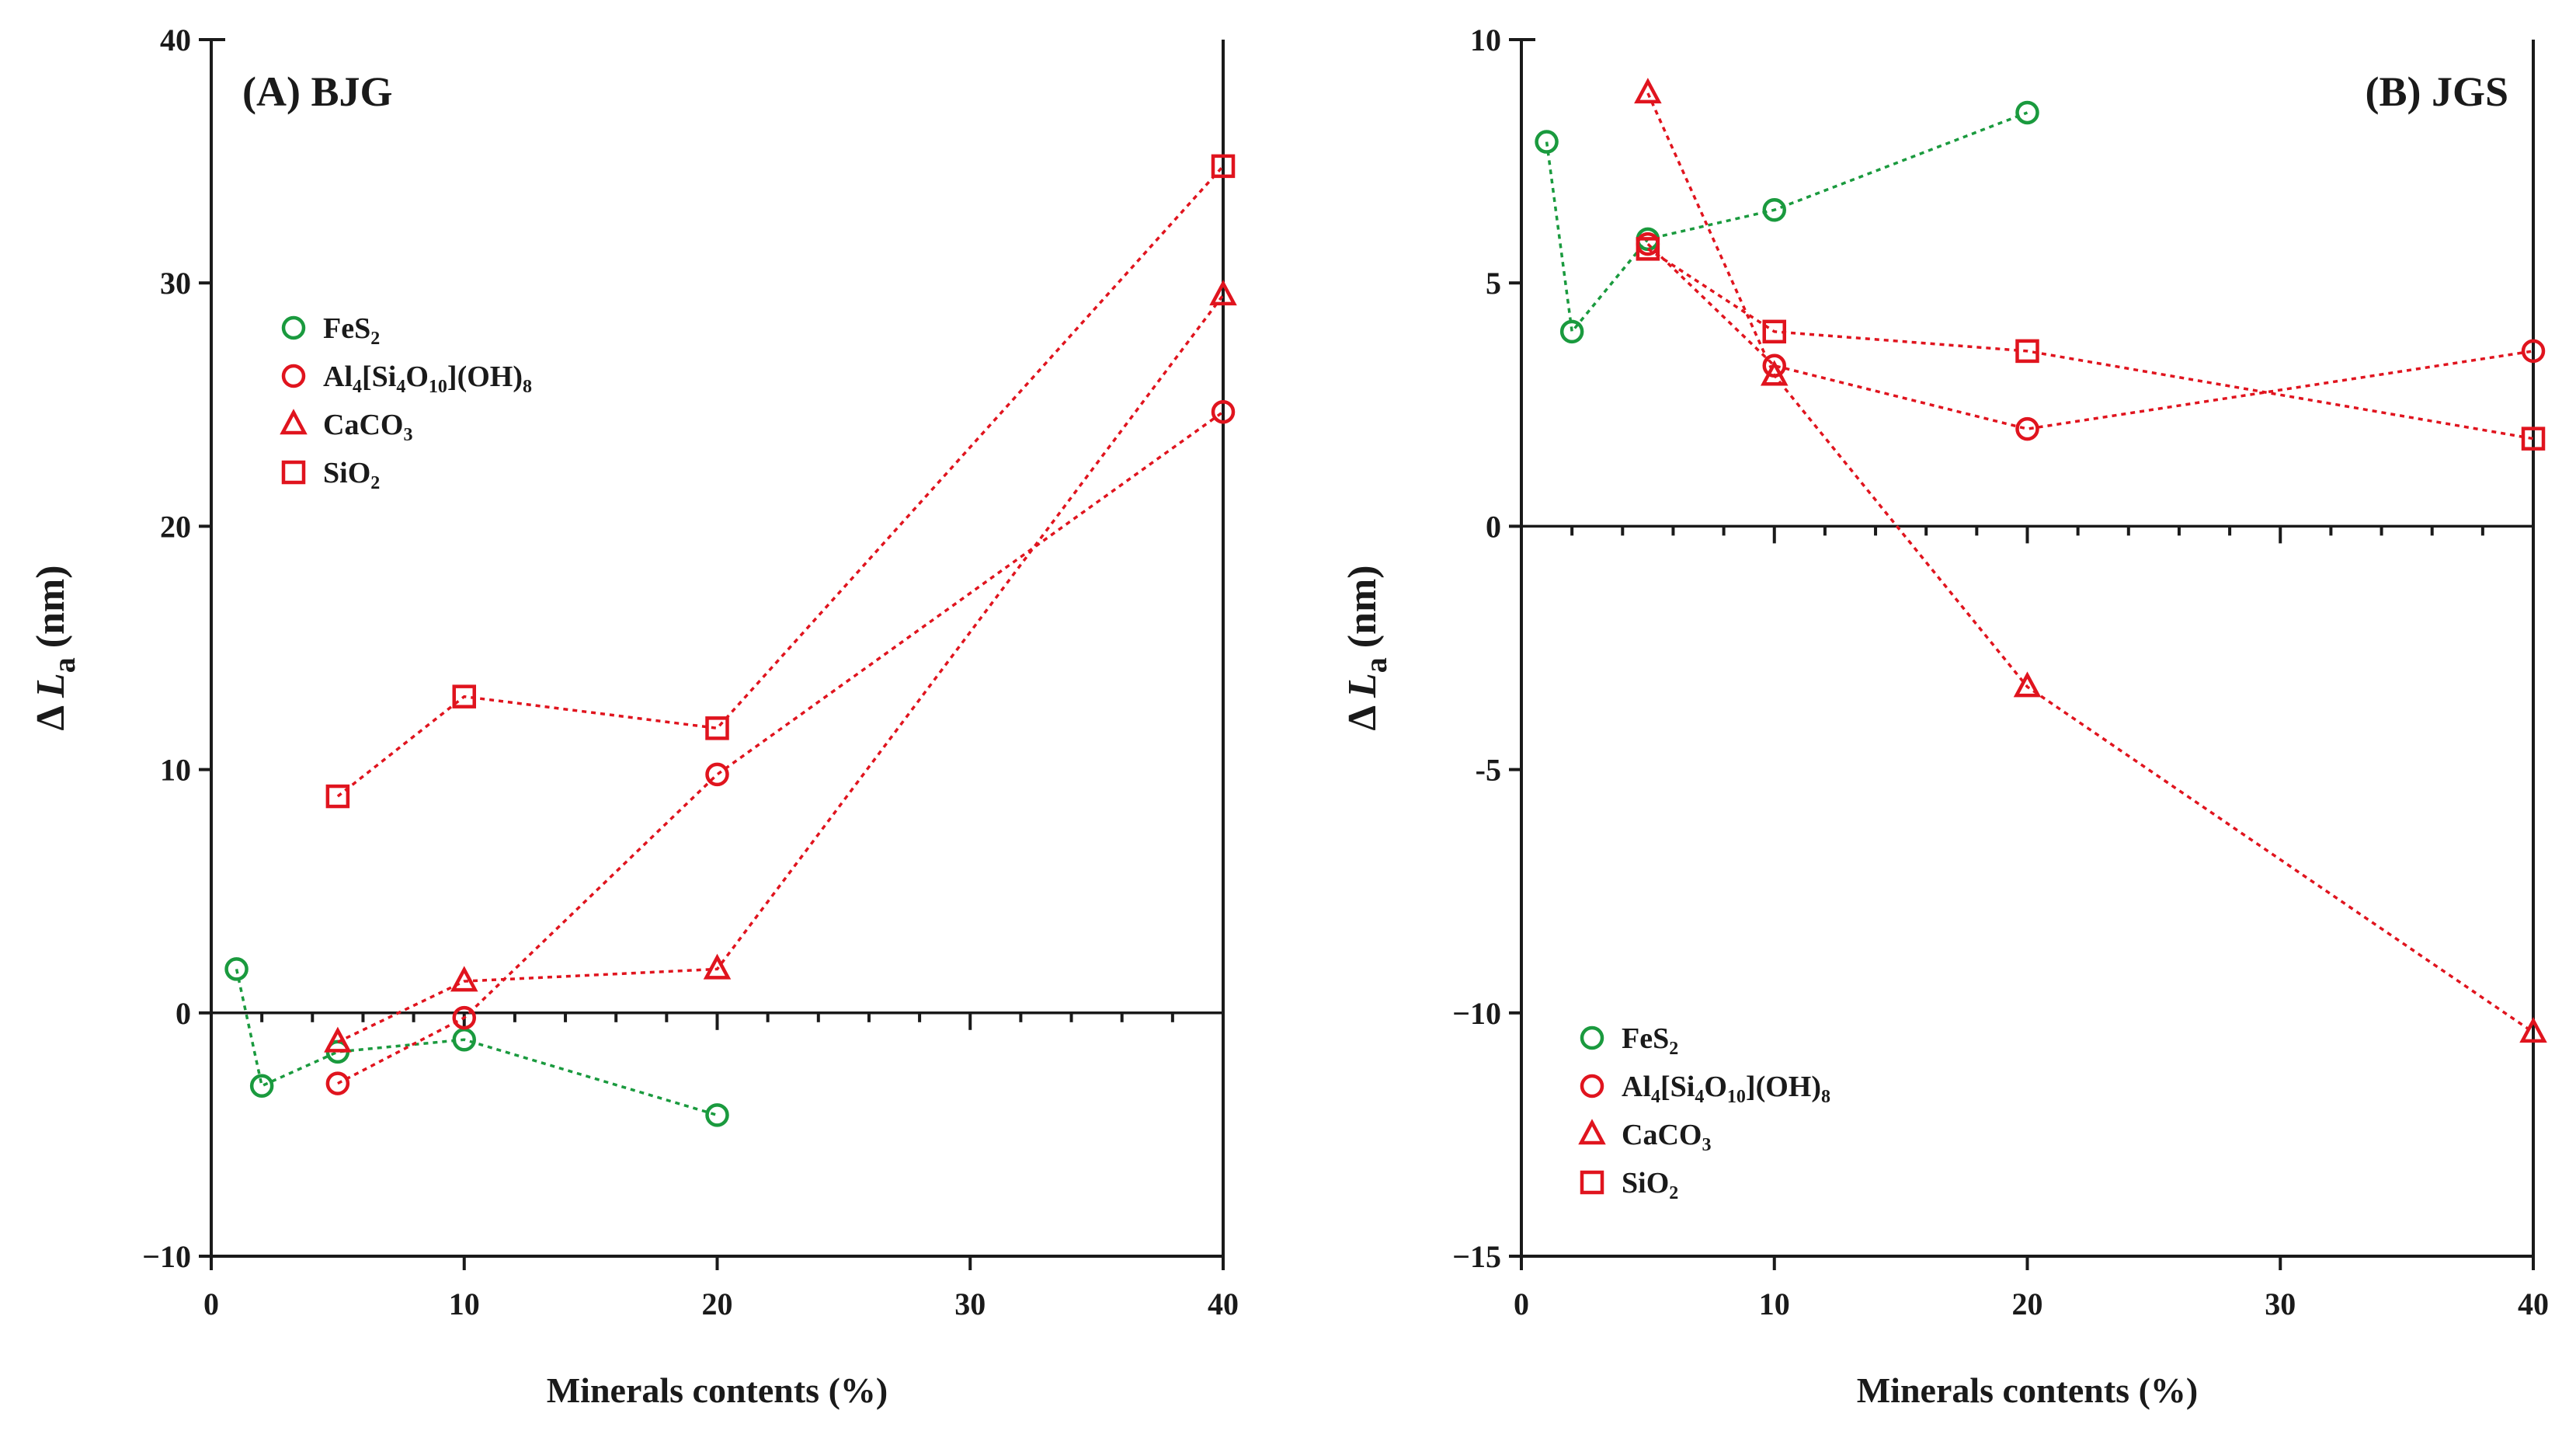  What do you see at coordinates (2533, 1304) in the screenshot?
I see `x-tick-label: 40` at bounding box center [2533, 1304].